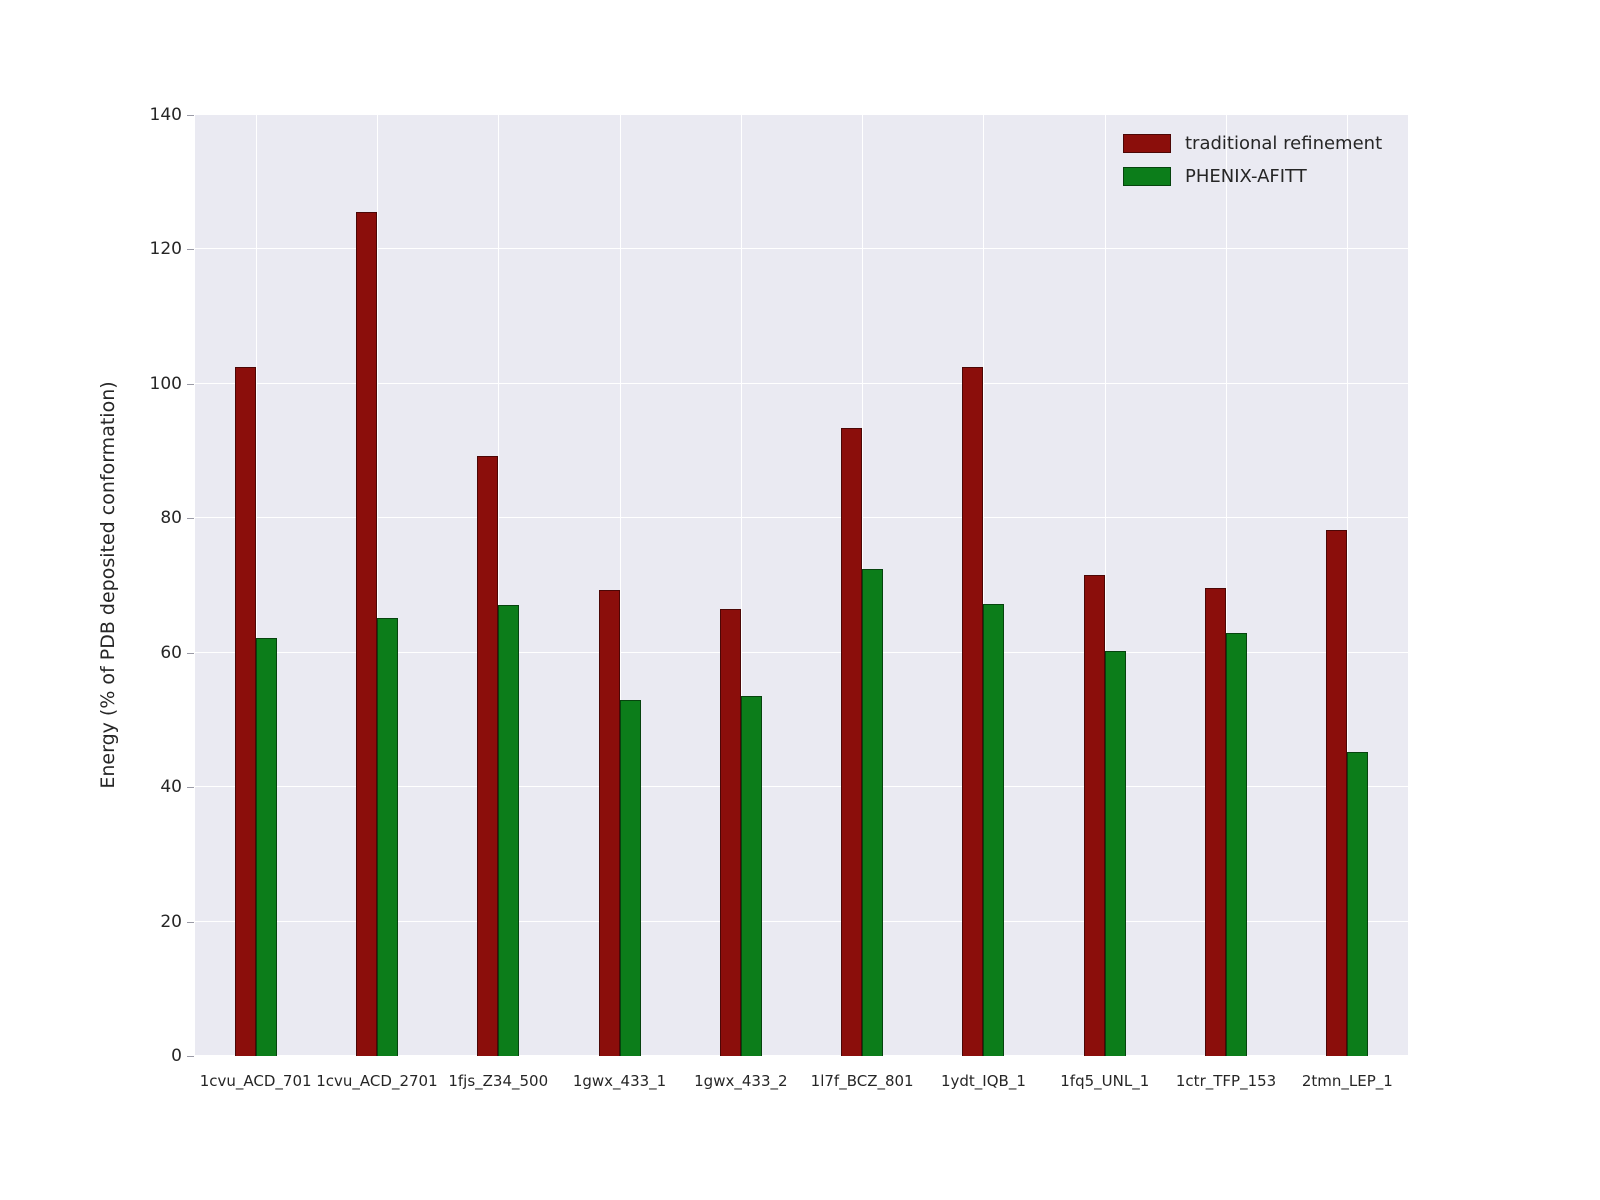 Image resolution: width=1600 pixels, height=1200 pixels. I want to click on legend: traditional refinement PHENIX-AFITT, so click(1252, 160).